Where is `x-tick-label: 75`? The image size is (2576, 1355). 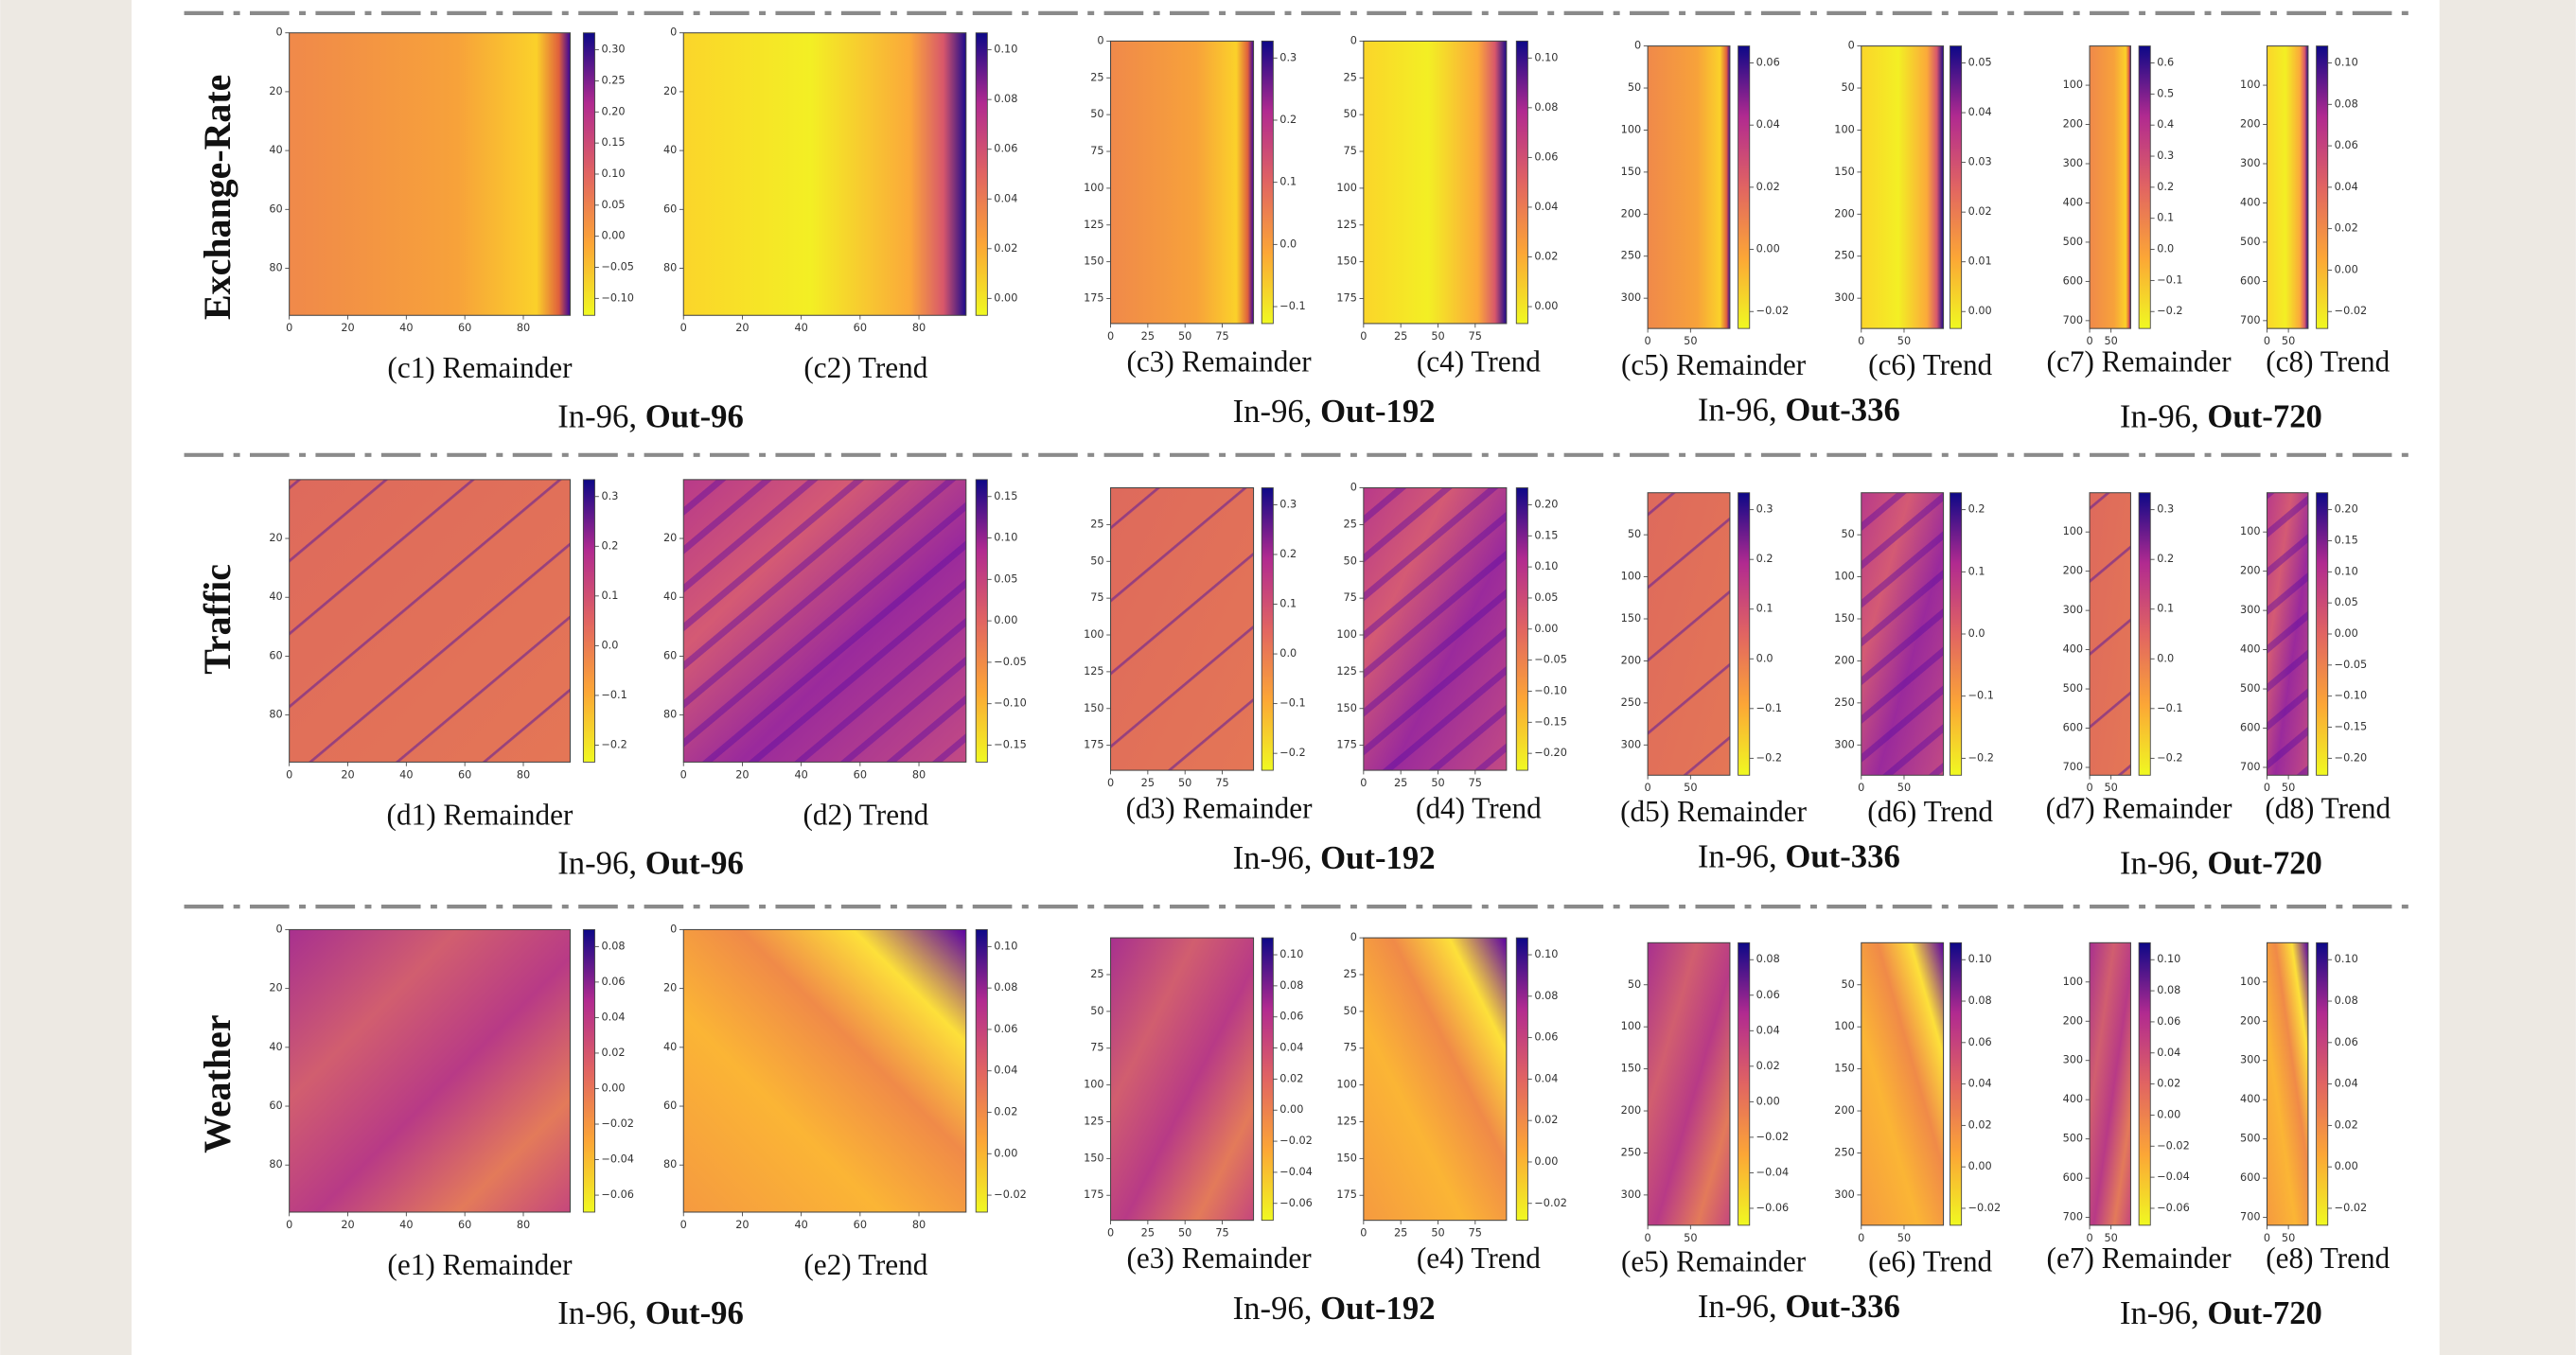 x-tick-label: 75 is located at coordinates (1221, 783).